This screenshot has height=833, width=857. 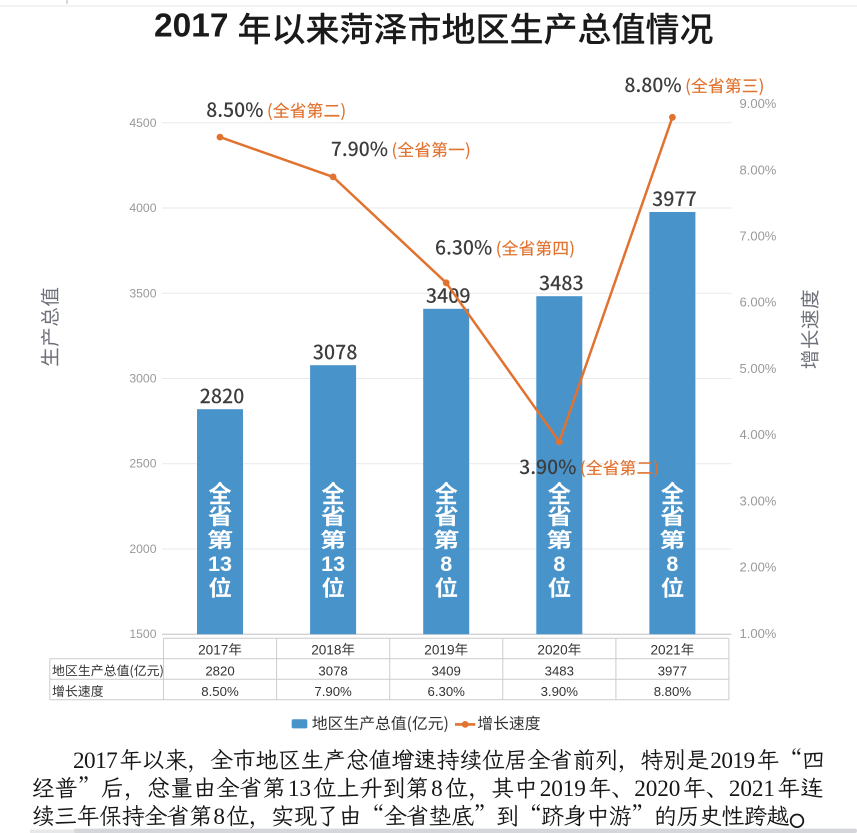 What do you see at coordinates (758, 368) in the screenshot?
I see `svg-text: 5.00%` at bounding box center [758, 368].